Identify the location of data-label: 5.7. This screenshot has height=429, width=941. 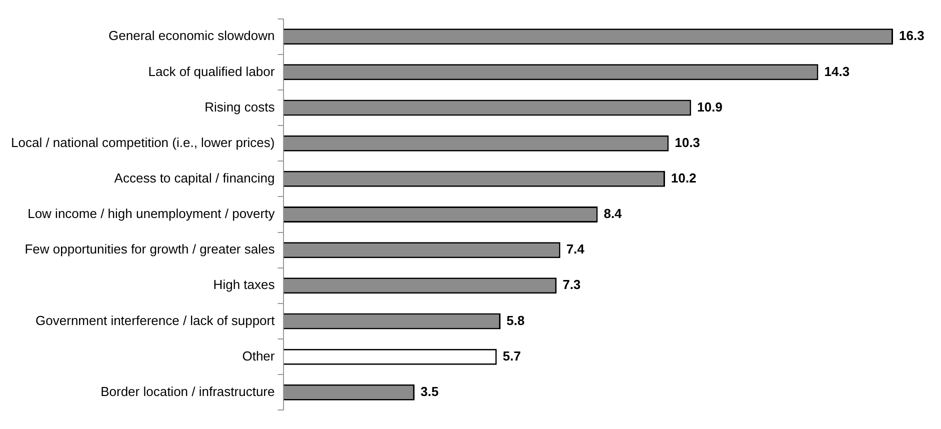
(511, 356).